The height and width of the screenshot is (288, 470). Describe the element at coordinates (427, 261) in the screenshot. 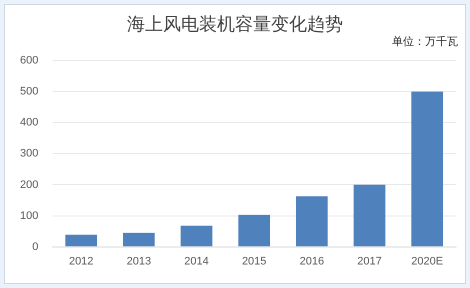

I see `x-tick-label: 2020E` at that location.